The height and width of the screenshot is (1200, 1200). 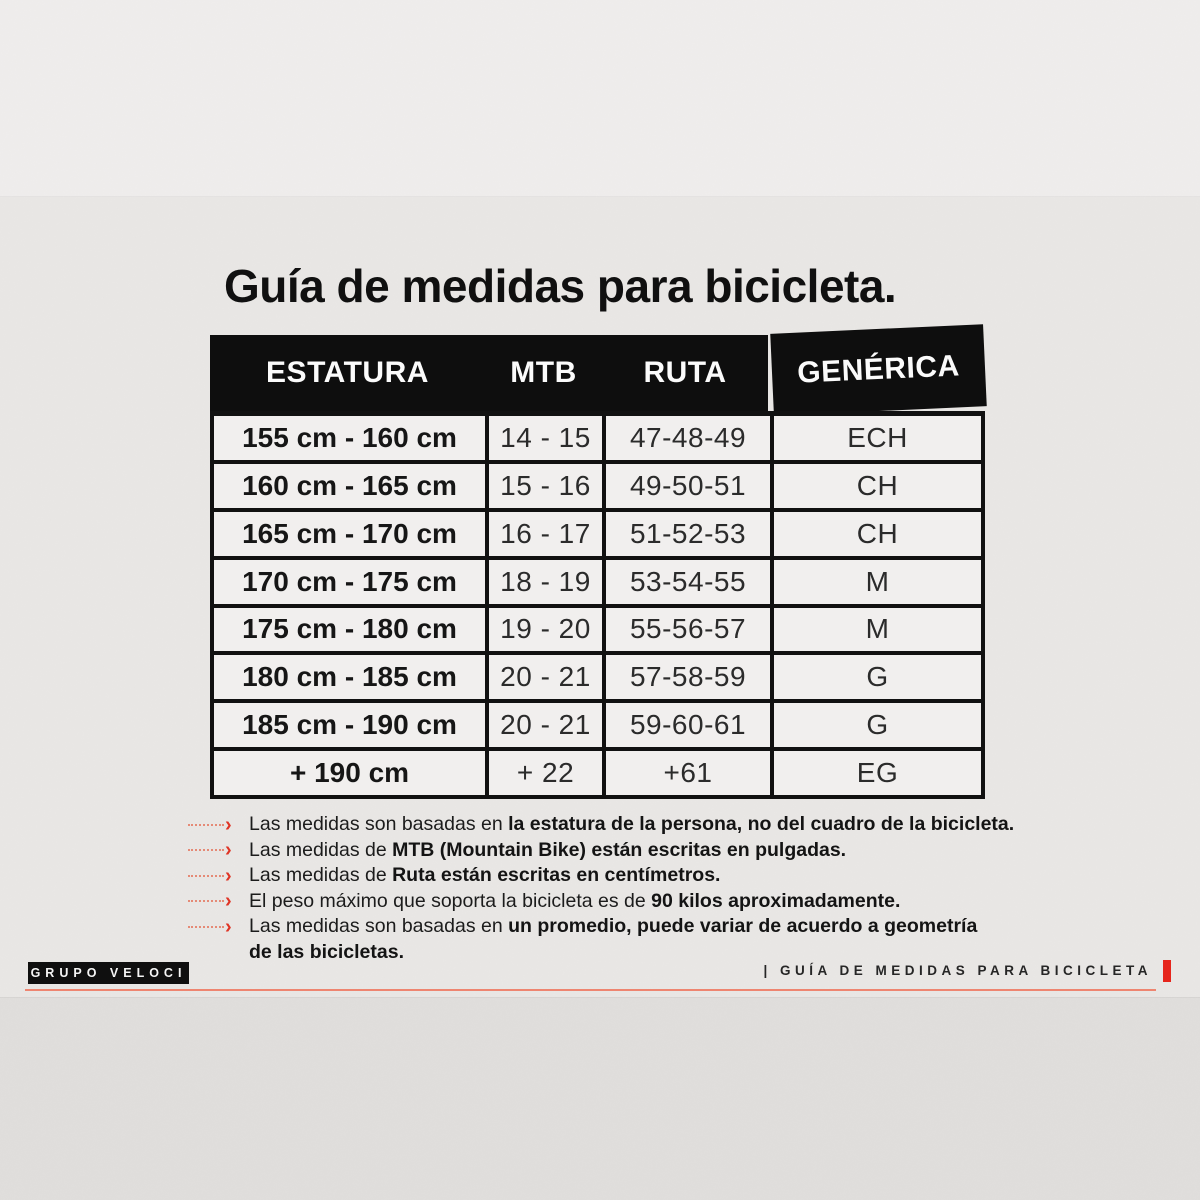 I want to click on note-bold-text: 90 kilos aproximadamente., so click(x=776, y=900).